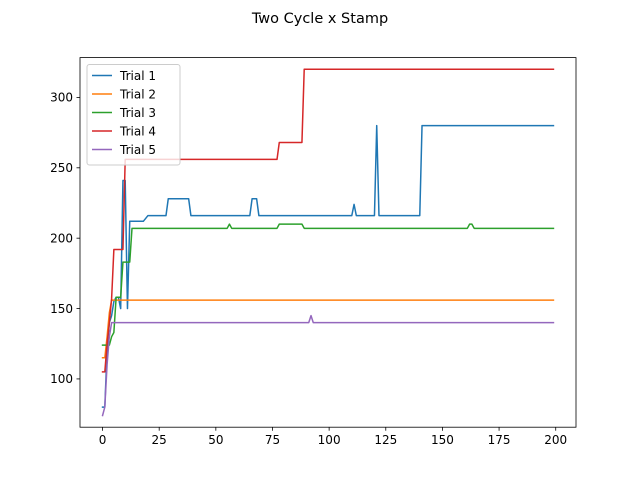 The image size is (640, 480). I want to click on y-tick-label: 300, so click(61, 98).